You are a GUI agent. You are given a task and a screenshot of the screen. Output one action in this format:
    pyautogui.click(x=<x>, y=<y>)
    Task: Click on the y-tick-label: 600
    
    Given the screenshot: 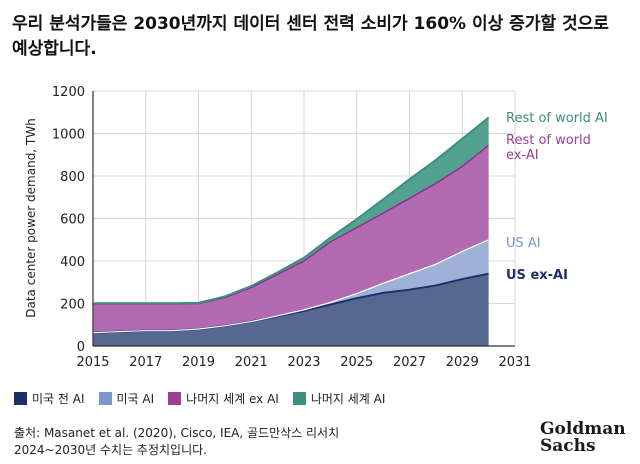 What is the action you would take?
    pyautogui.click(x=72, y=220)
    